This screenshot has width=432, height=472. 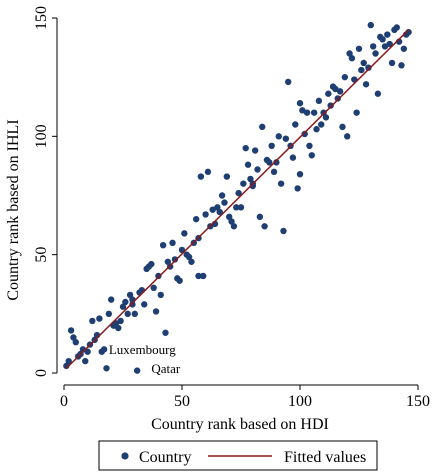 What do you see at coordinates (240, 424) in the screenshot?
I see `x-axis-title: Country rank based on HDI` at bounding box center [240, 424].